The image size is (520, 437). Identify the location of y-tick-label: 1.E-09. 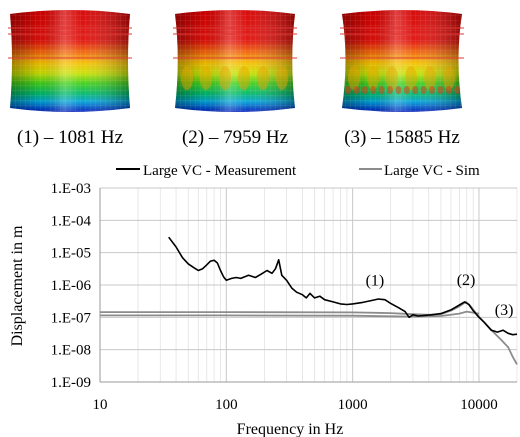
(71, 383).